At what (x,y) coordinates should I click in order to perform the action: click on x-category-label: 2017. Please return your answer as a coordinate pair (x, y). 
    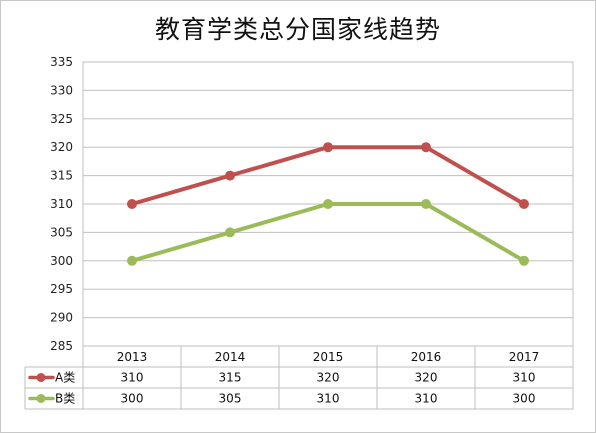
    Looking at the image, I should click on (524, 357).